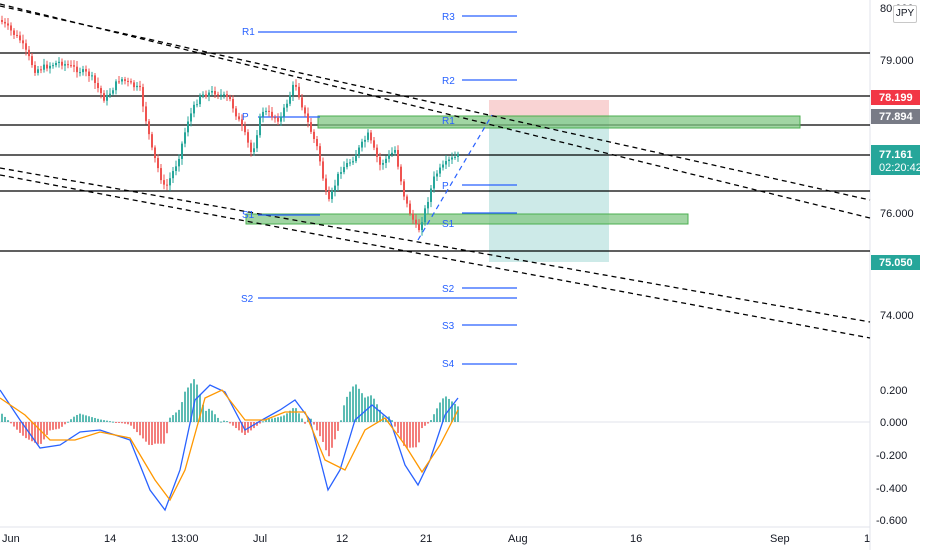 This screenshot has width=932, height=550. I want to click on demand-zone, so click(467, 219).